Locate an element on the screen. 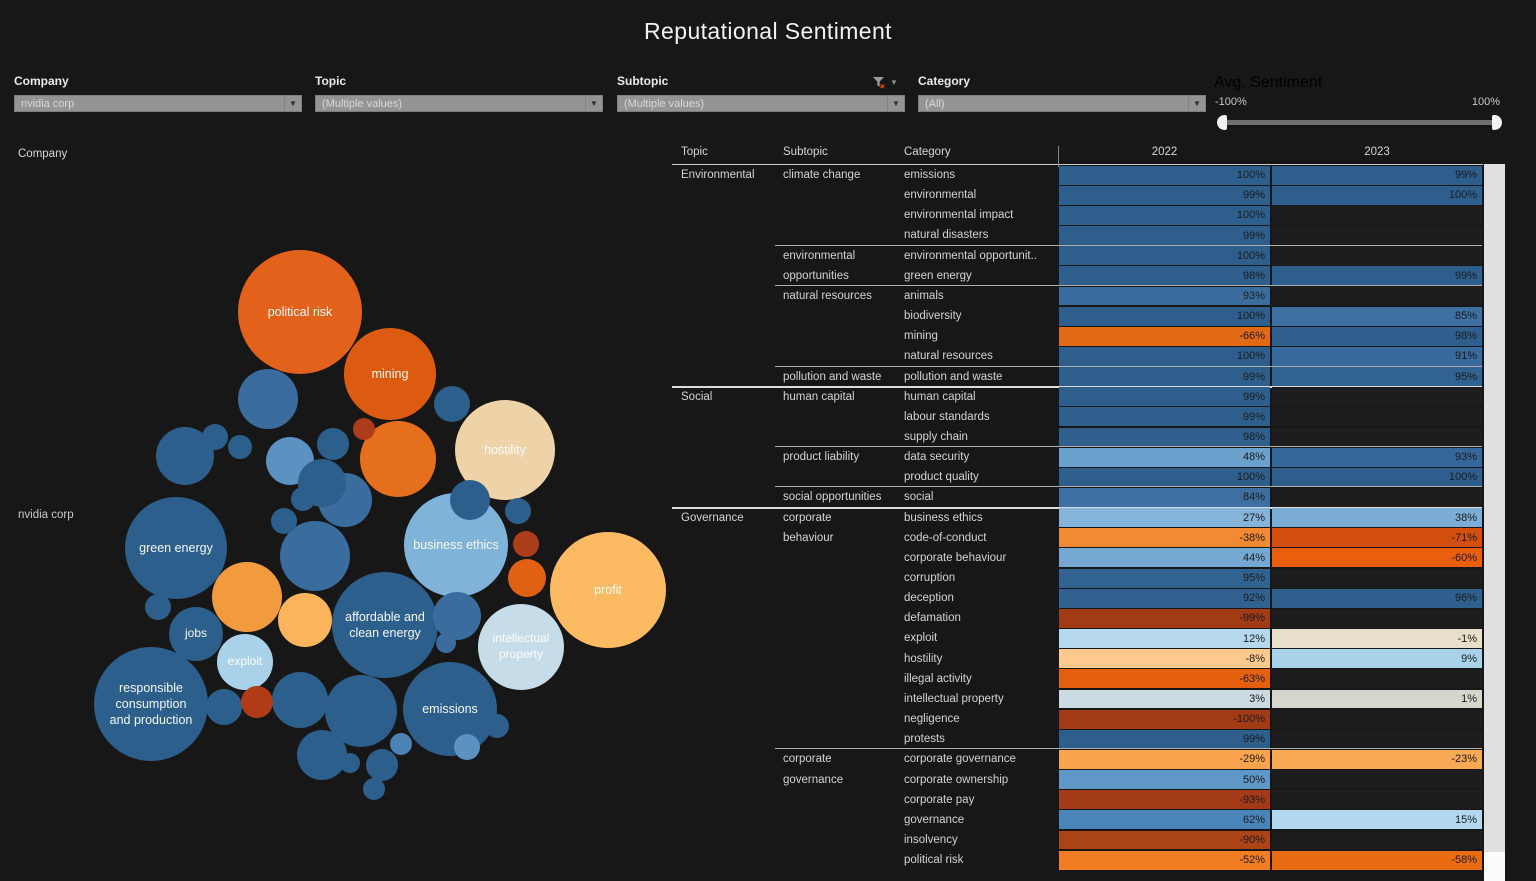 Image resolution: width=1536 pixels, height=881 pixels. subtopic-label: social opportunities is located at coordinates (832, 497).